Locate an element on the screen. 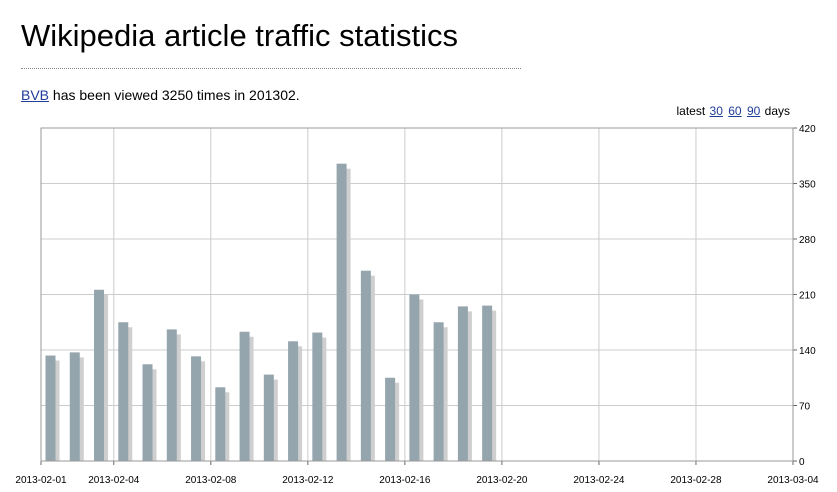 The width and height of the screenshot is (837, 492). x-tick-label: 2013-03-04 is located at coordinates (793, 480).